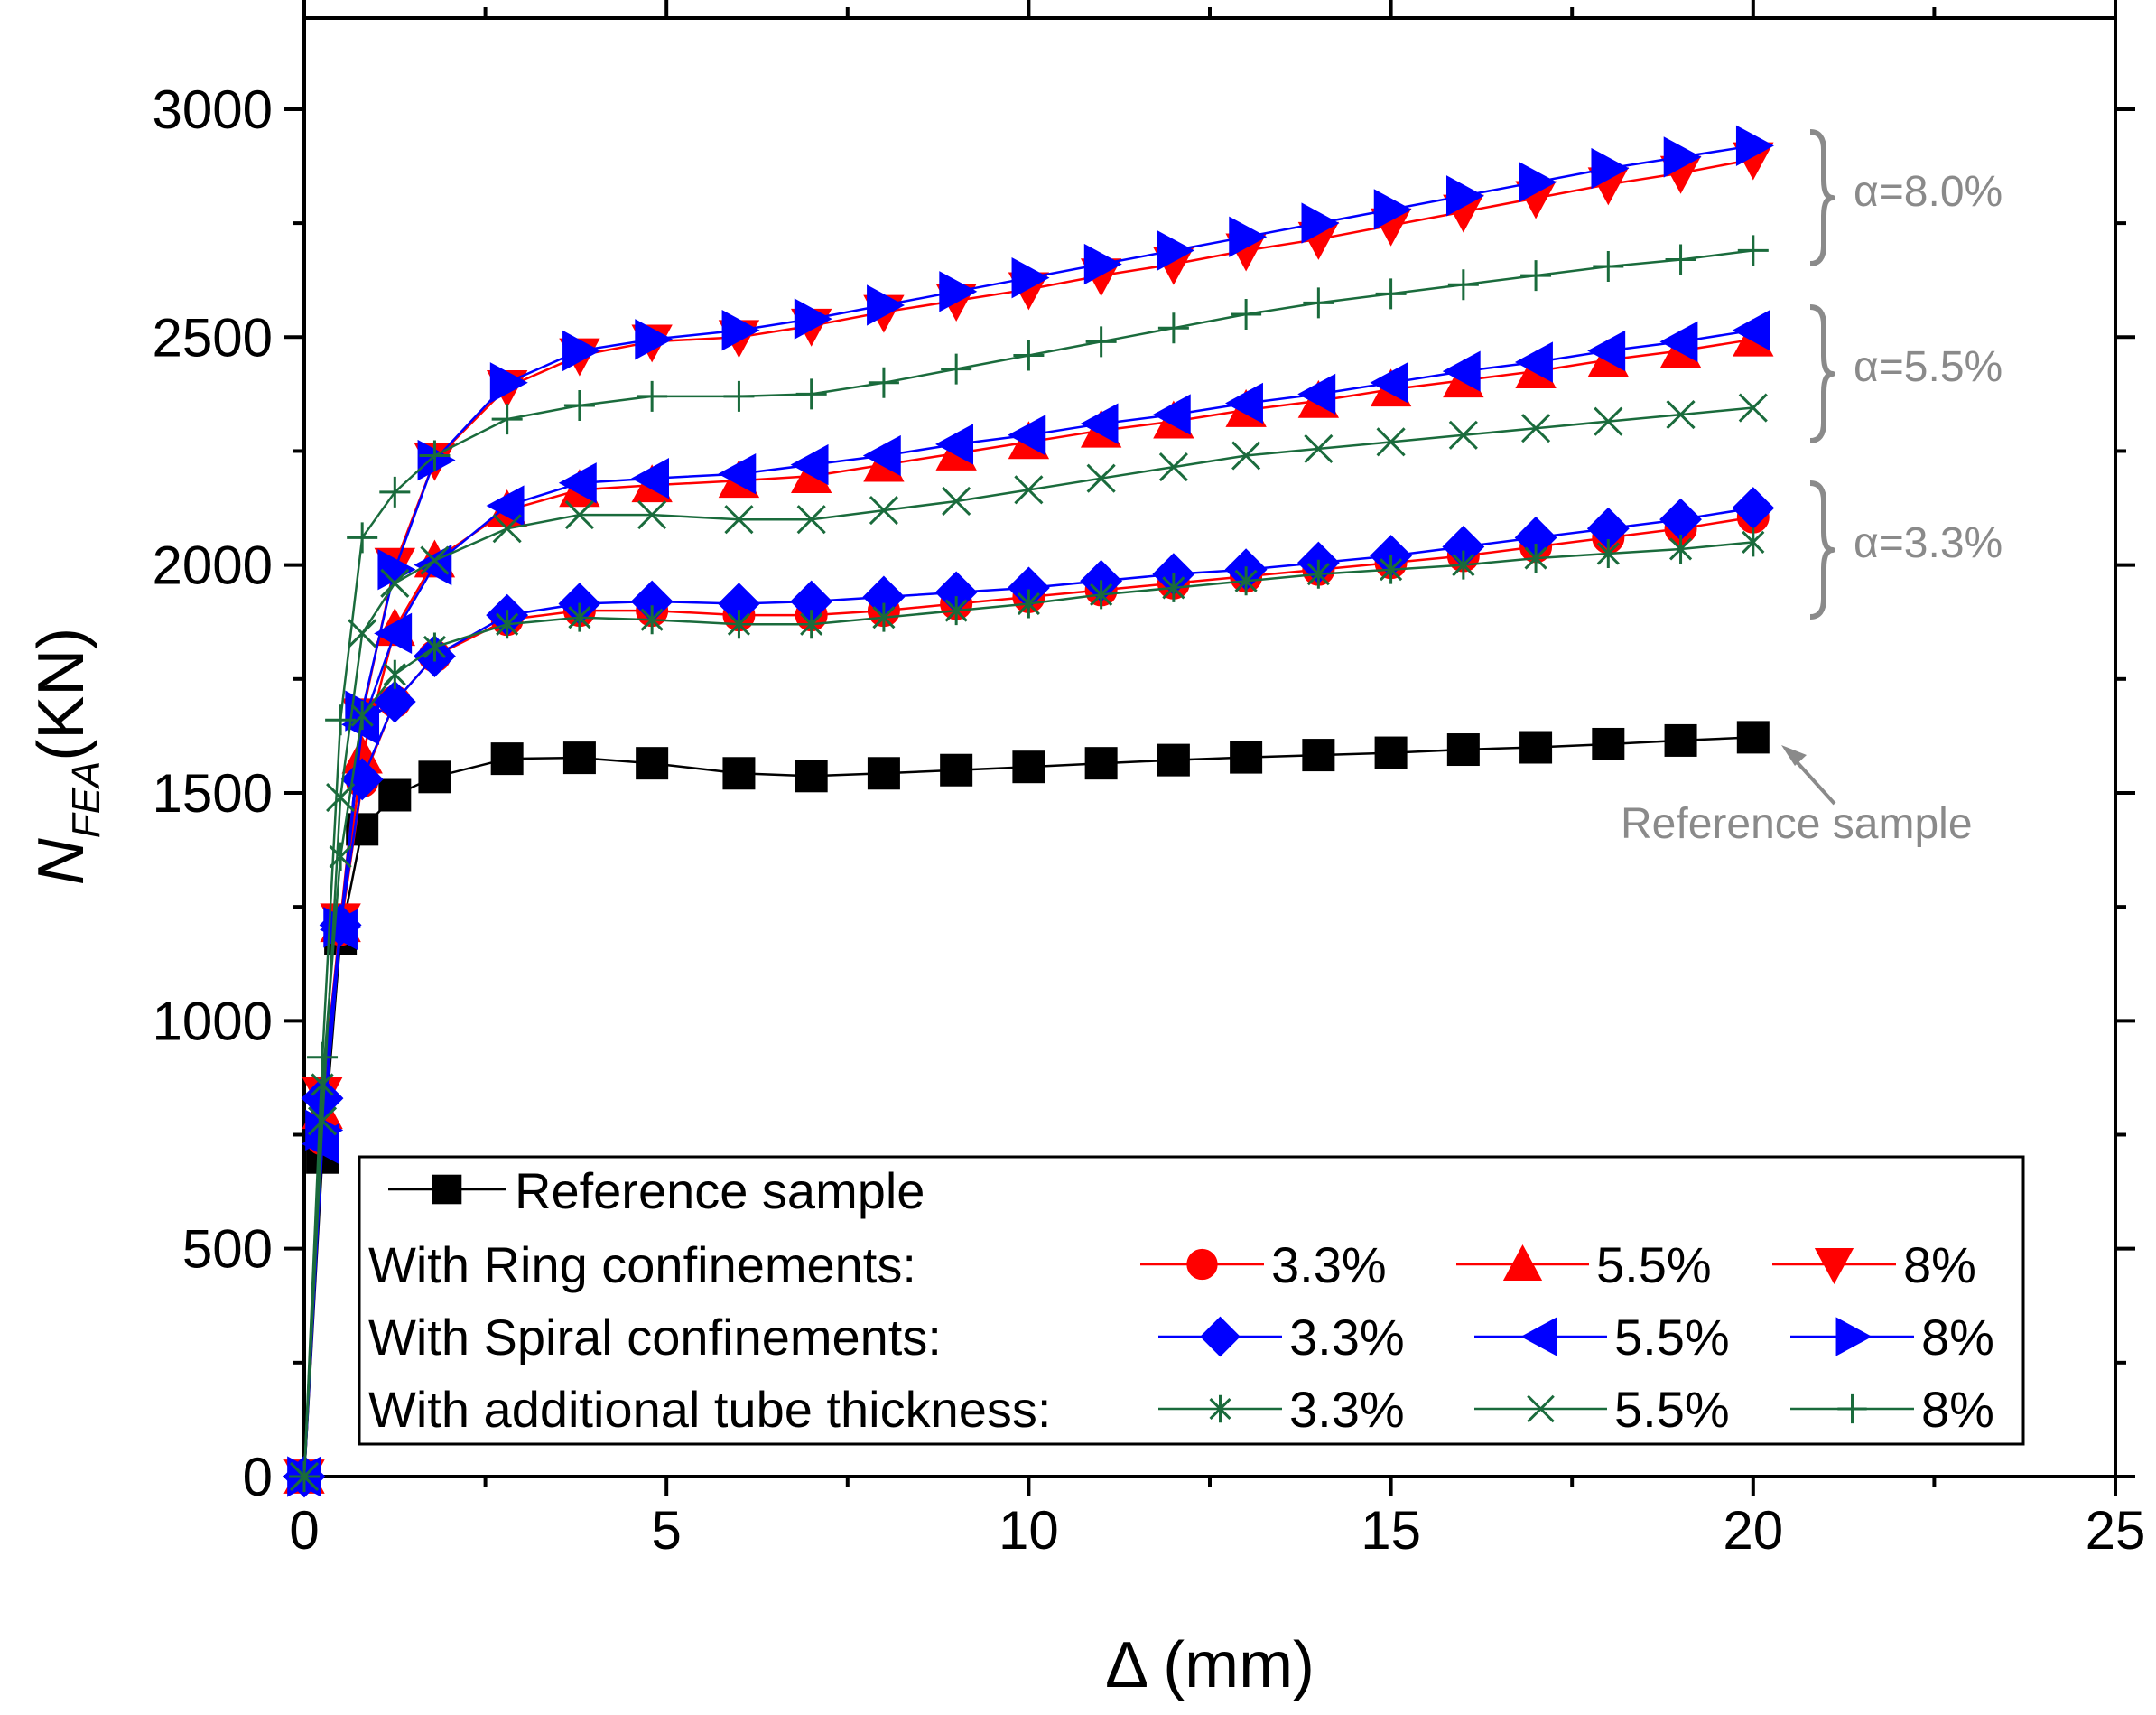  What do you see at coordinates (1220, 1408) in the screenshot?
I see `legend-marker-tube-3.3` at bounding box center [1220, 1408].